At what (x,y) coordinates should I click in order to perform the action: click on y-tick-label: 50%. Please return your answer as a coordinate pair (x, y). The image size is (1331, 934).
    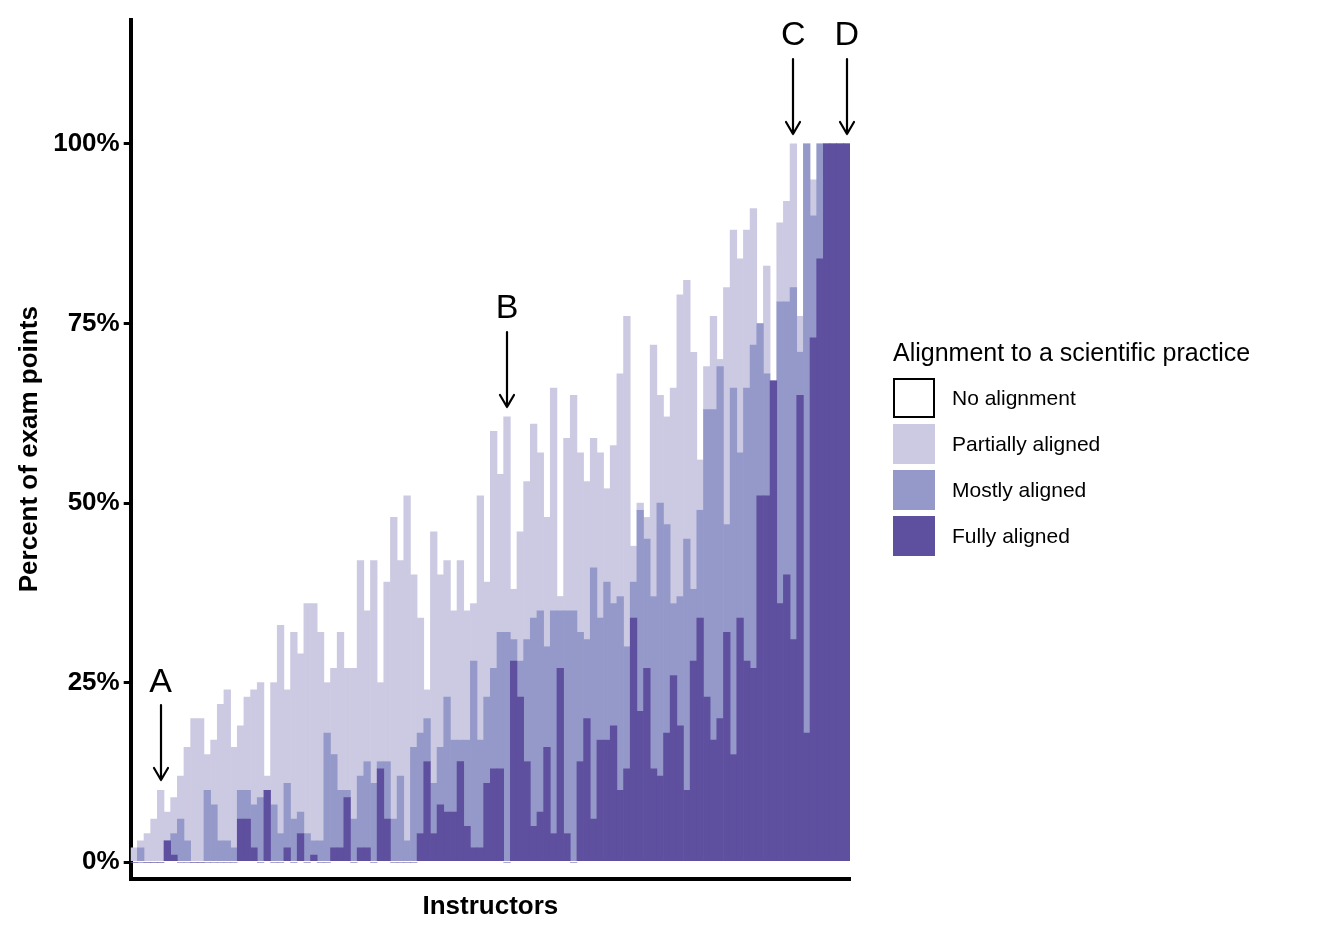
    Looking at the image, I should click on (93, 501).